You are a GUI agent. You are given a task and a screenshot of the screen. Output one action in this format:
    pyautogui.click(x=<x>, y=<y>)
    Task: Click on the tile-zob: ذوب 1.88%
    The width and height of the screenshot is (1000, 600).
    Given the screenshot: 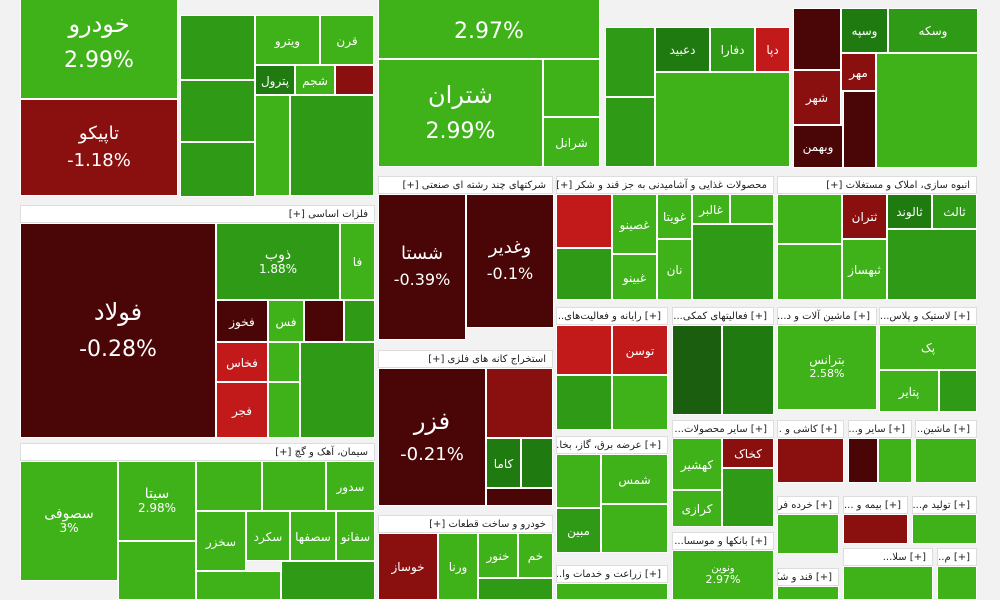 What is the action you would take?
    pyautogui.click(x=278, y=261)
    